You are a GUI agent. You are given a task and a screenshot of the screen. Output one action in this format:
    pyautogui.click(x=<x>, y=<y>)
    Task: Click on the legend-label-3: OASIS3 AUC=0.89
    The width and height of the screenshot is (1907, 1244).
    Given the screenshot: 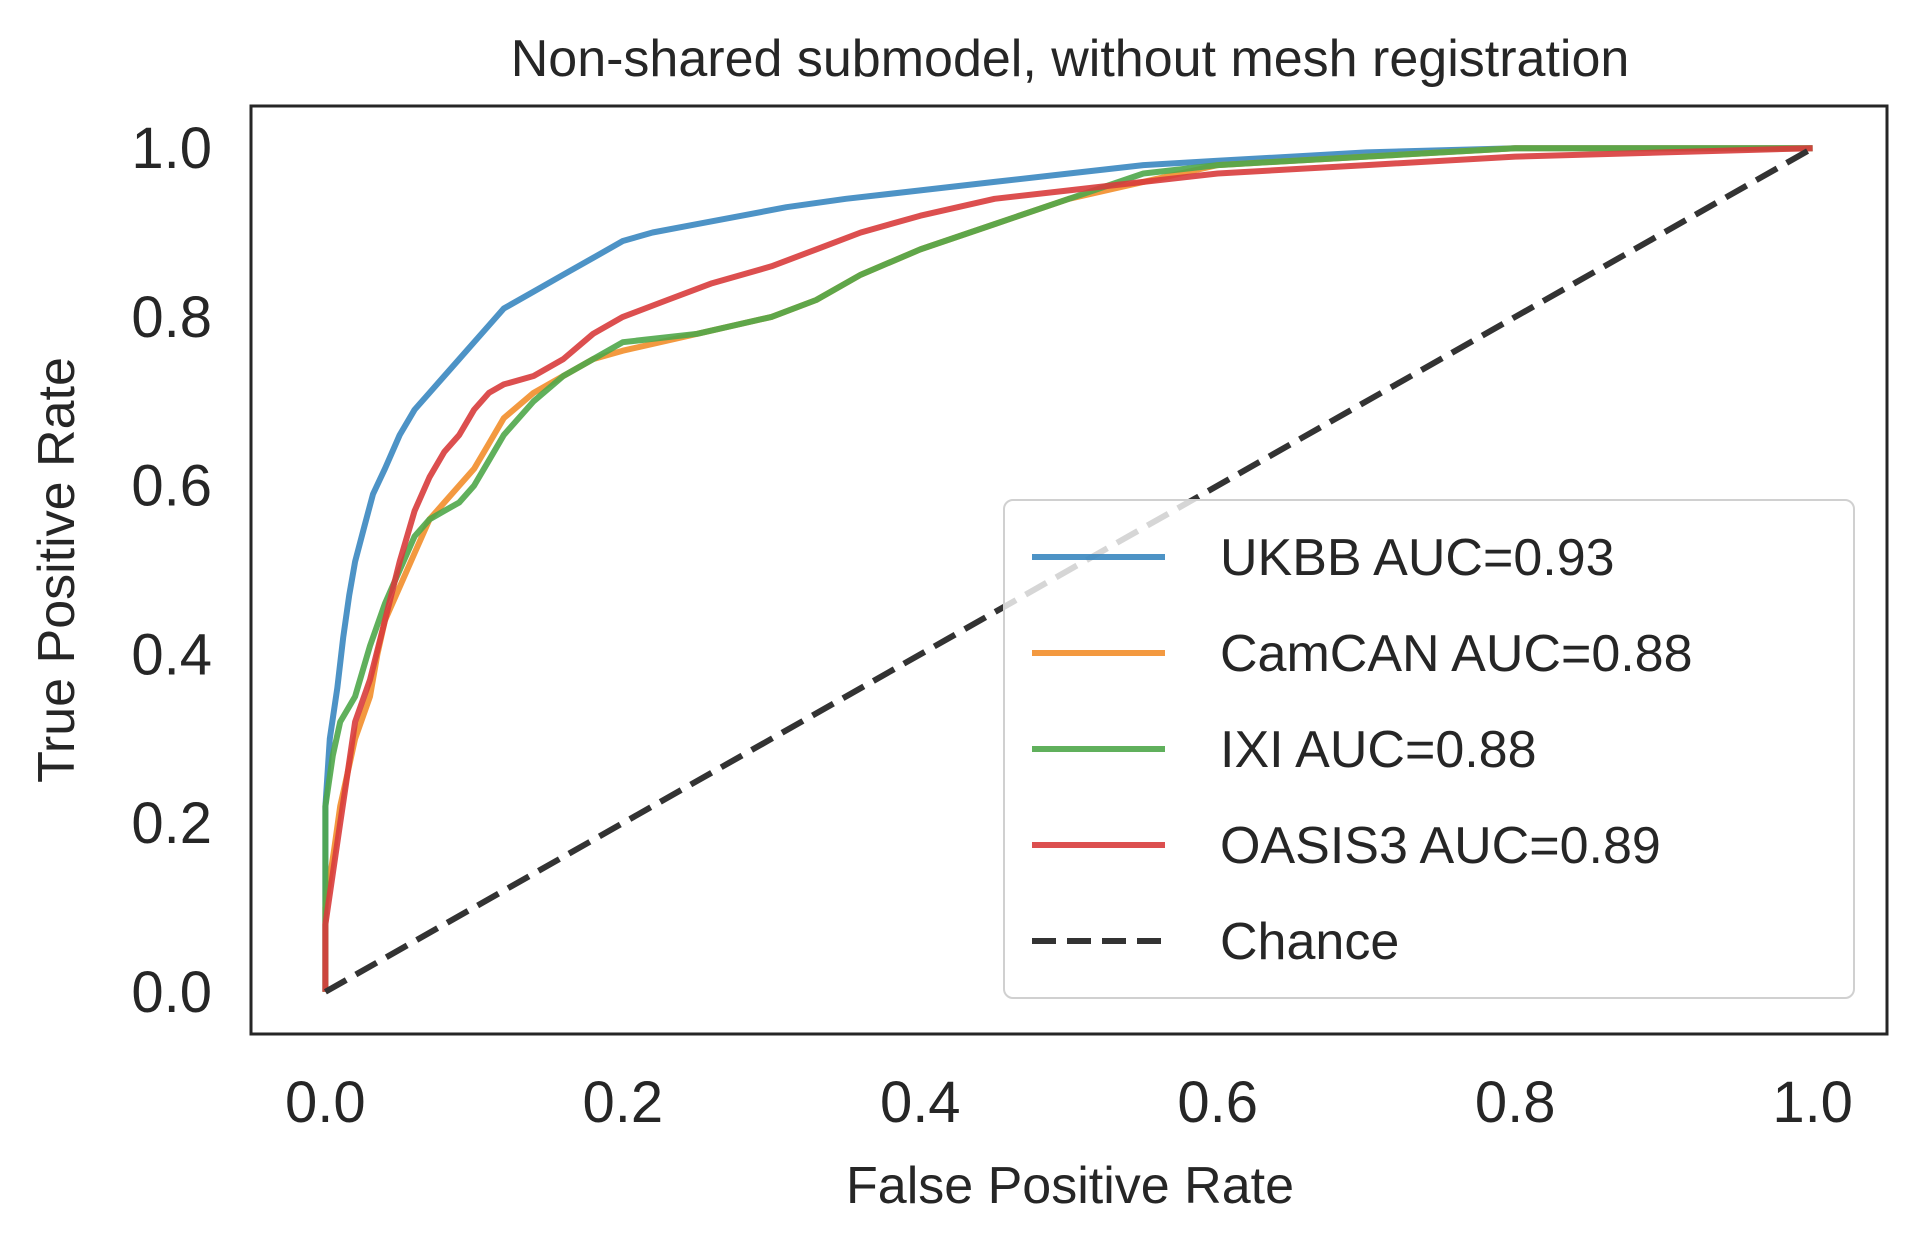 What is the action you would take?
    pyautogui.click(x=1440, y=846)
    